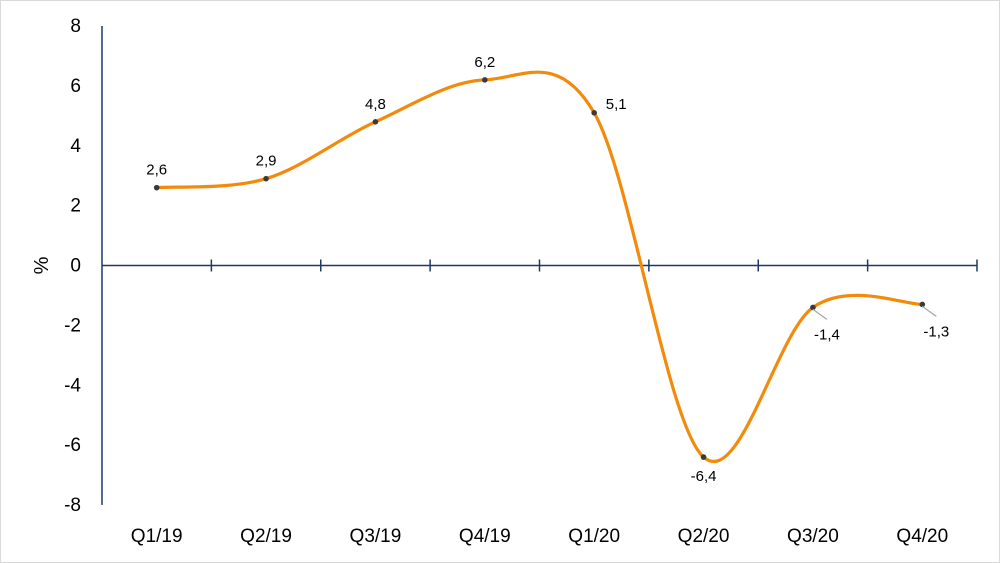 The width and height of the screenshot is (1000, 563). I want to click on x-tick-label: Q2/19, so click(266, 536).